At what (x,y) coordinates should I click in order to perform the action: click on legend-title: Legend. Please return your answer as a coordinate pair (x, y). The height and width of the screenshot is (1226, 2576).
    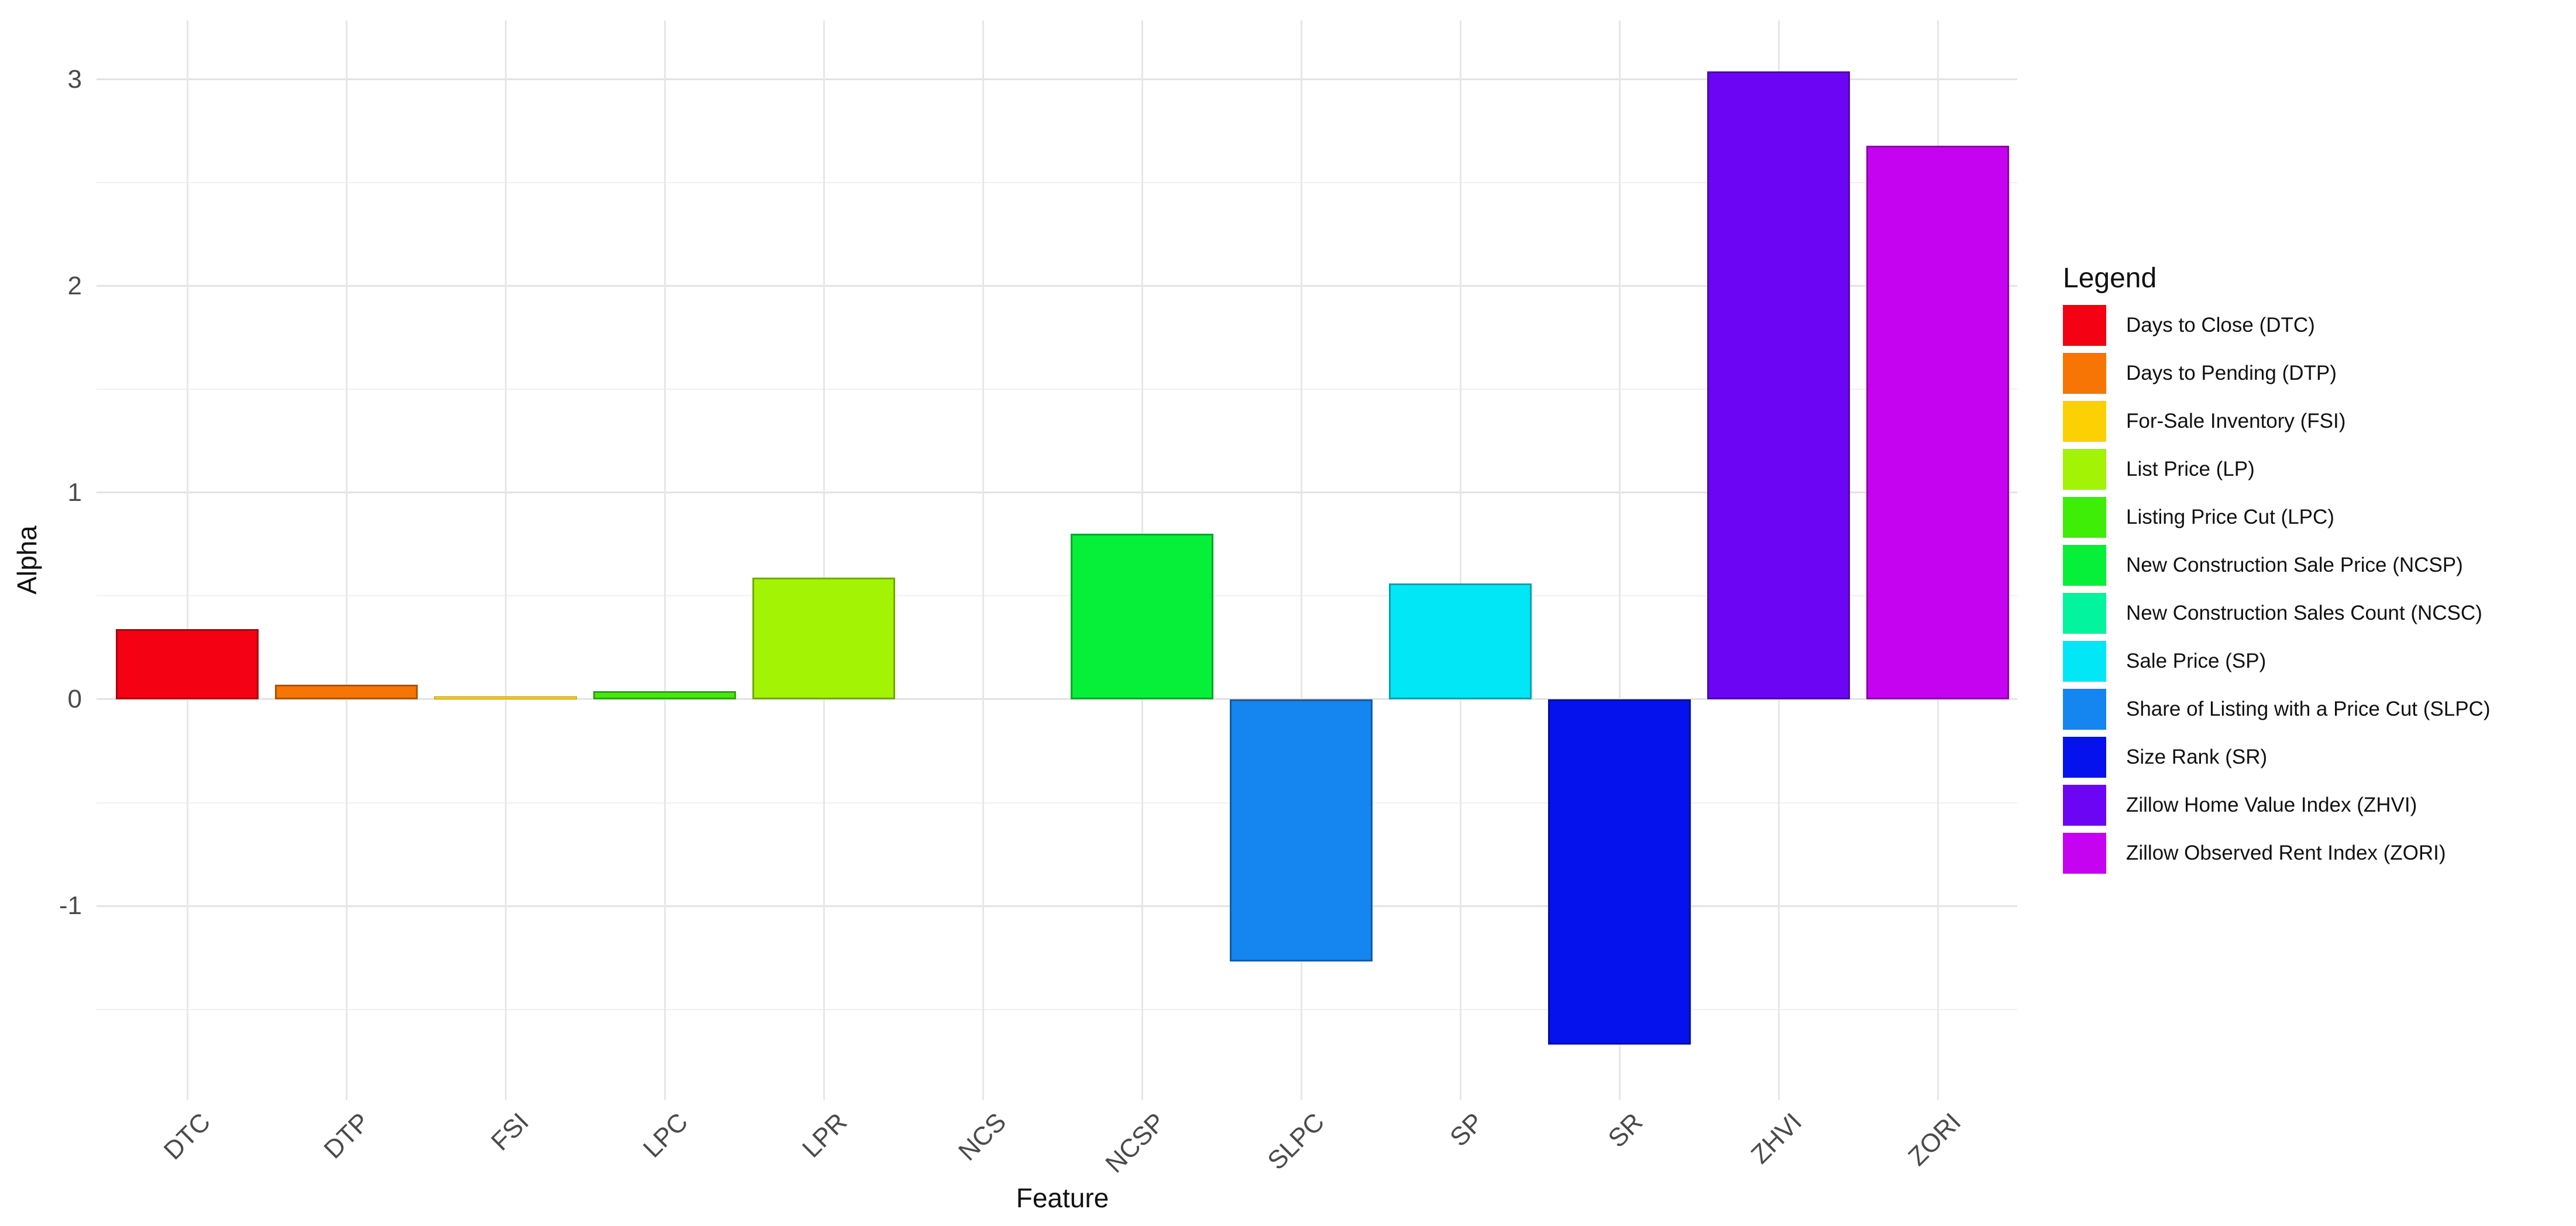
    Looking at the image, I should click on (2110, 278).